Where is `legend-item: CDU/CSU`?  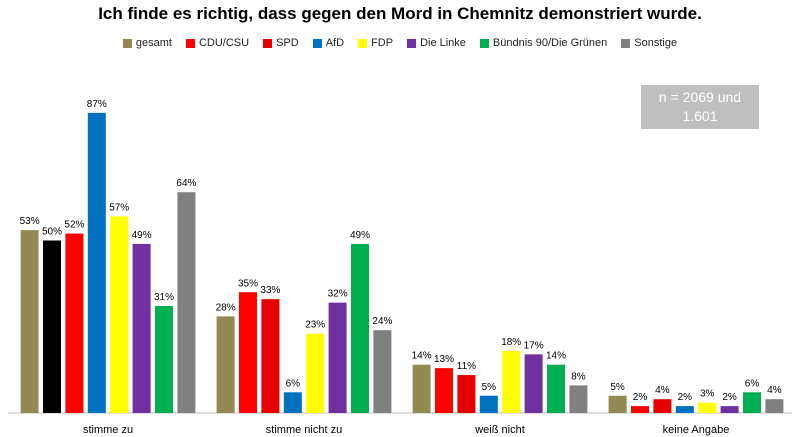
legend-item: CDU/CSU is located at coordinates (217, 43).